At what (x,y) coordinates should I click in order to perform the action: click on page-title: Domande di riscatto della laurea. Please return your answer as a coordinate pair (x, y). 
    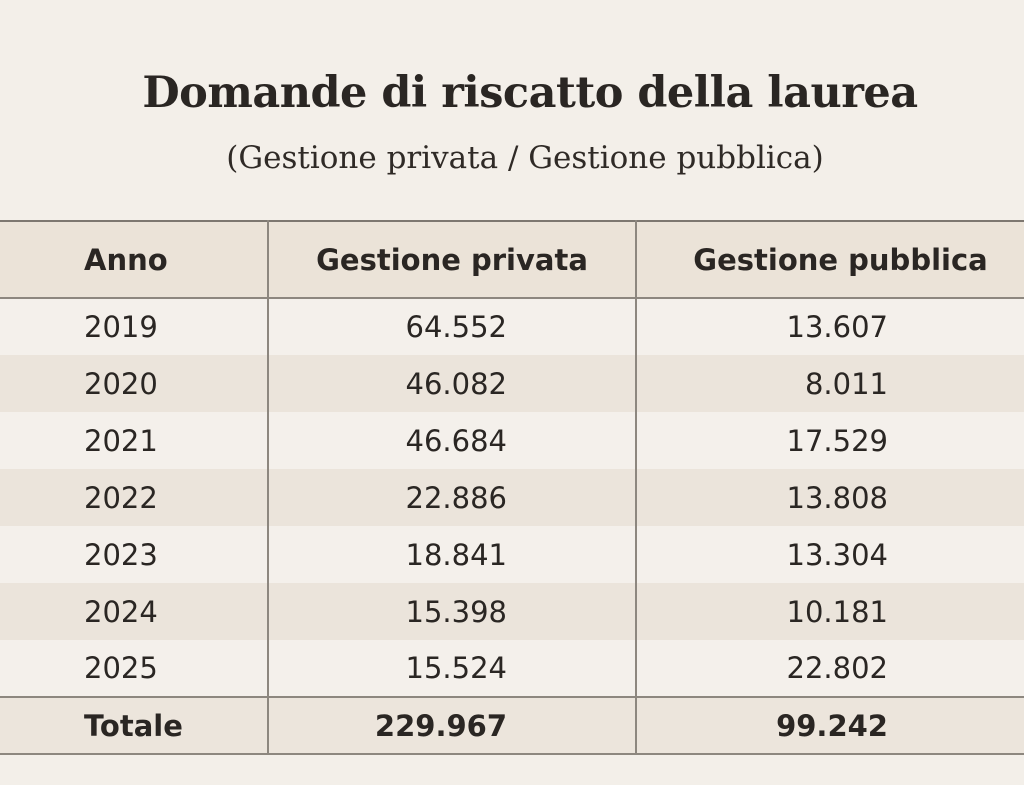
    Looking at the image, I should click on (530, 93).